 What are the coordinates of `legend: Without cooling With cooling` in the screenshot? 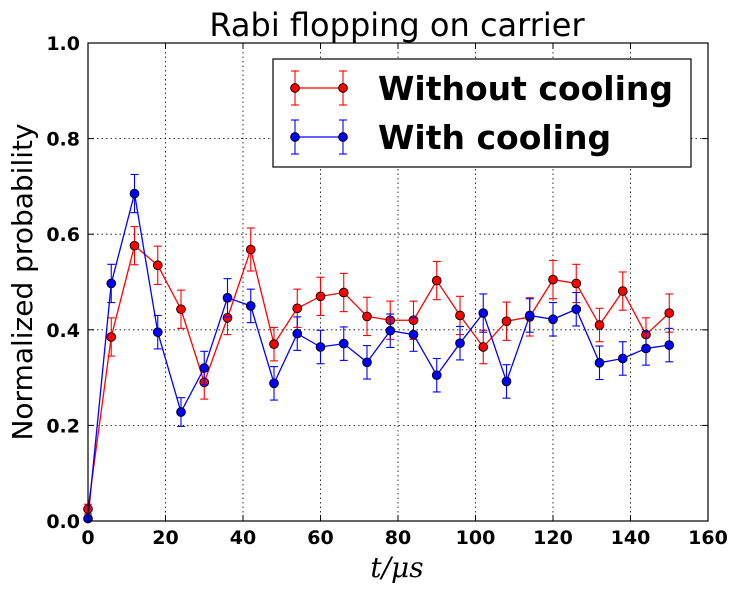 It's located at (482, 113).